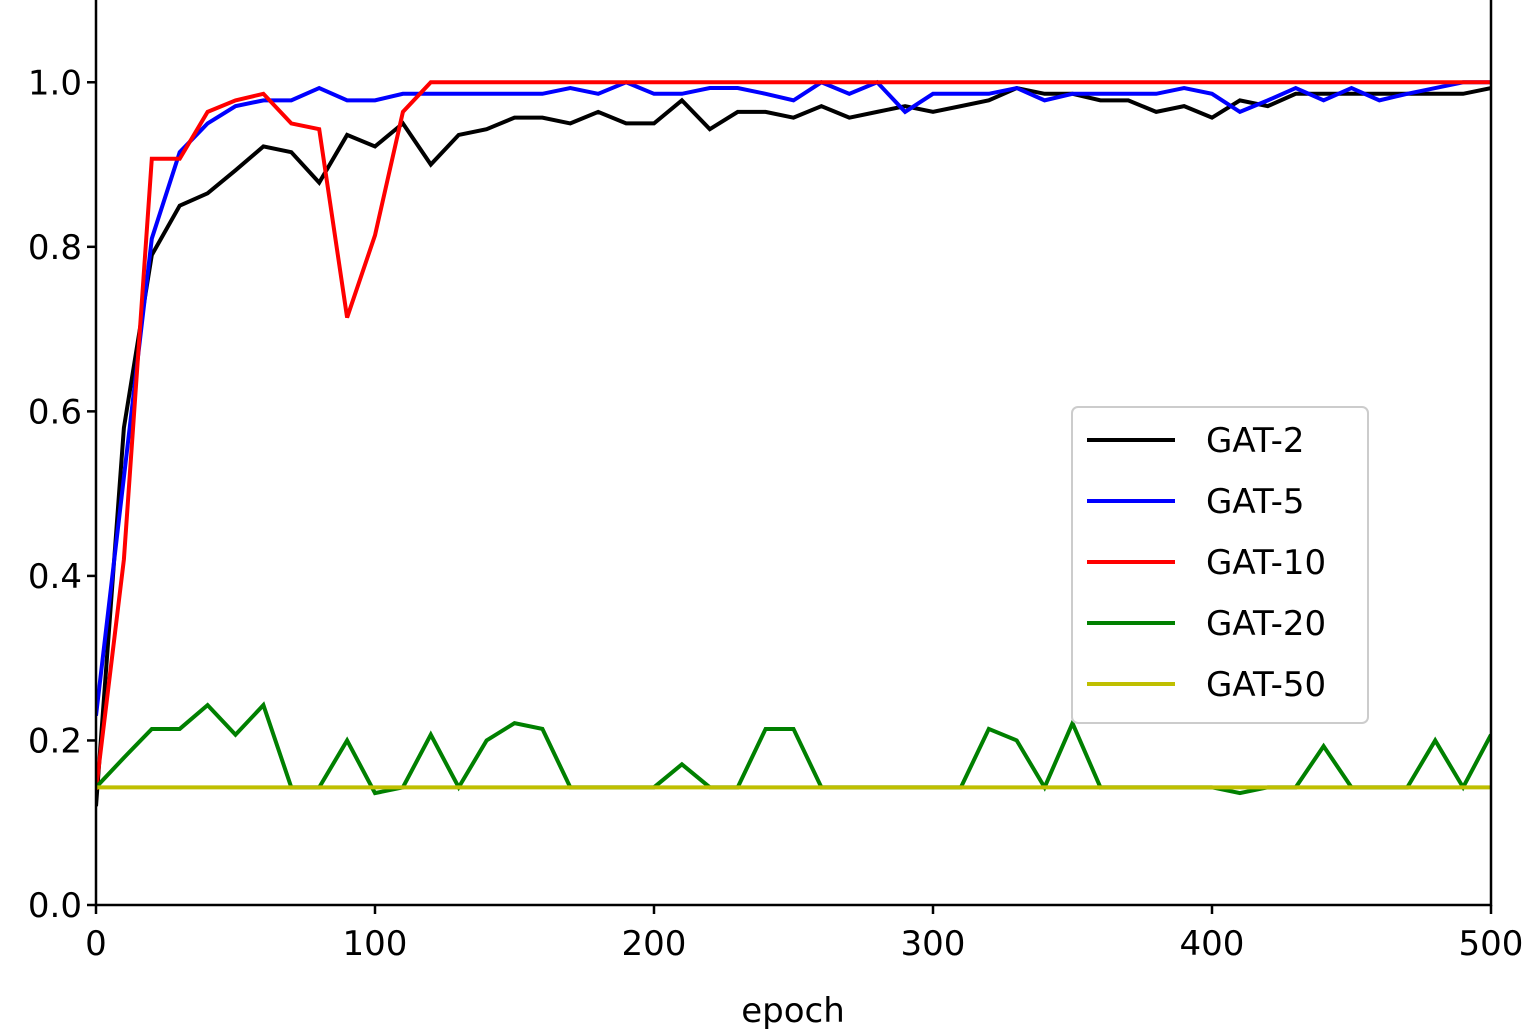 This screenshot has height=1031, width=1530. What do you see at coordinates (654, 944) in the screenshot?
I see `x-tick-label: 200` at bounding box center [654, 944].